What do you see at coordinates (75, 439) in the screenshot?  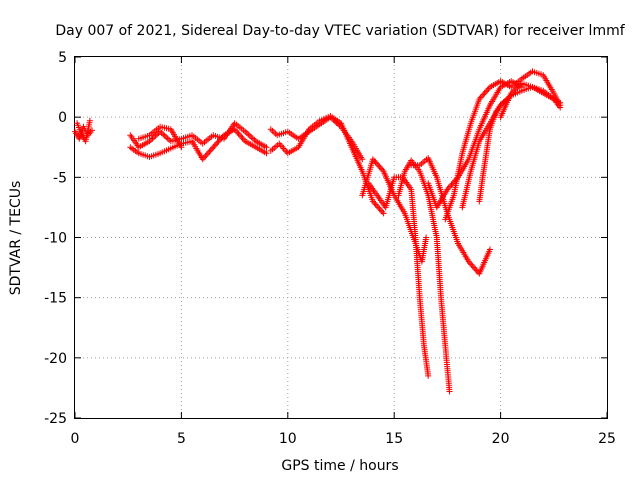 I see `x-tick-label: 0` at bounding box center [75, 439].